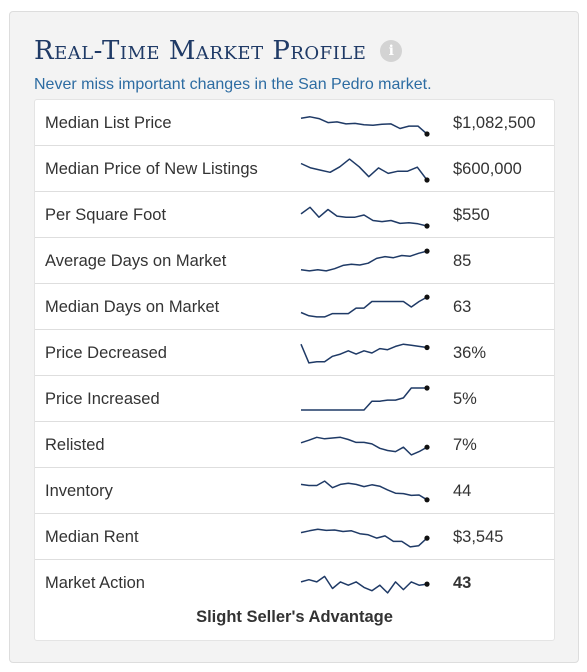  I want to click on info-icon: i, so click(391, 51).